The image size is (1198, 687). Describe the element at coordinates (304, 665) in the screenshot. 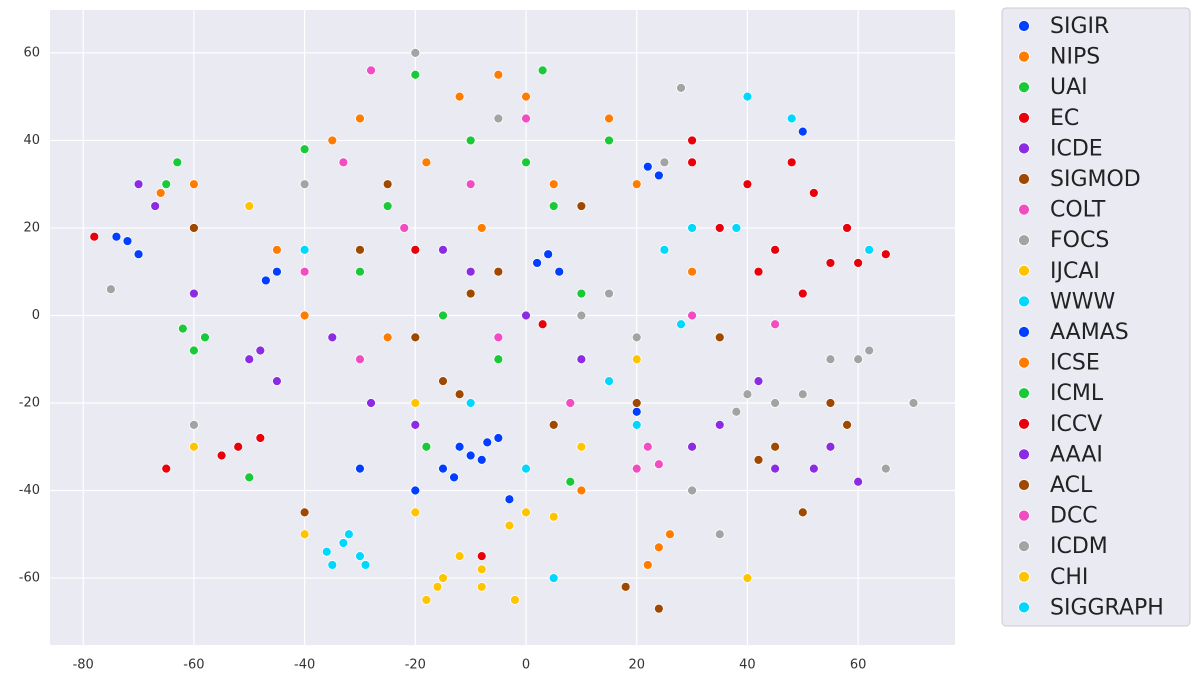

I see `x-tick-label: -40` at that location.